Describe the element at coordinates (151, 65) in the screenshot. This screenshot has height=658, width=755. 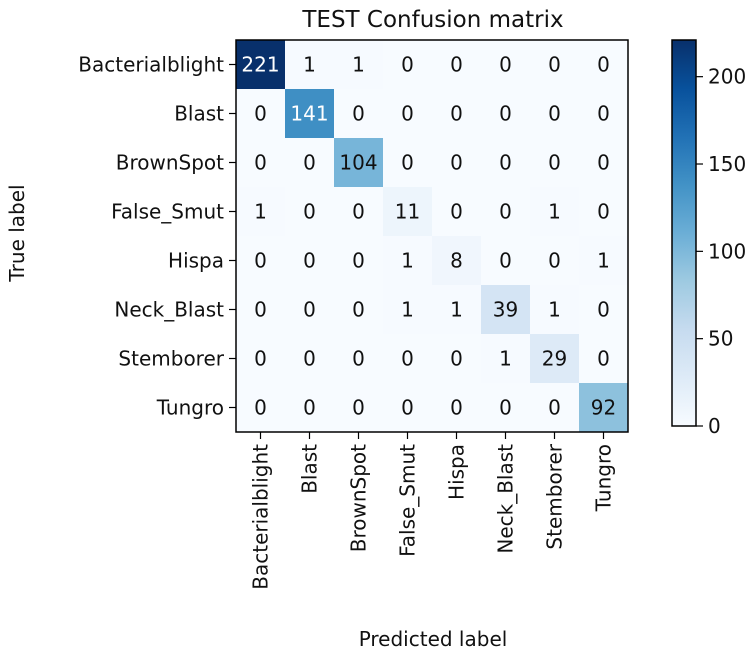
I see `row-tick-label: Bacterialblight` at that location.